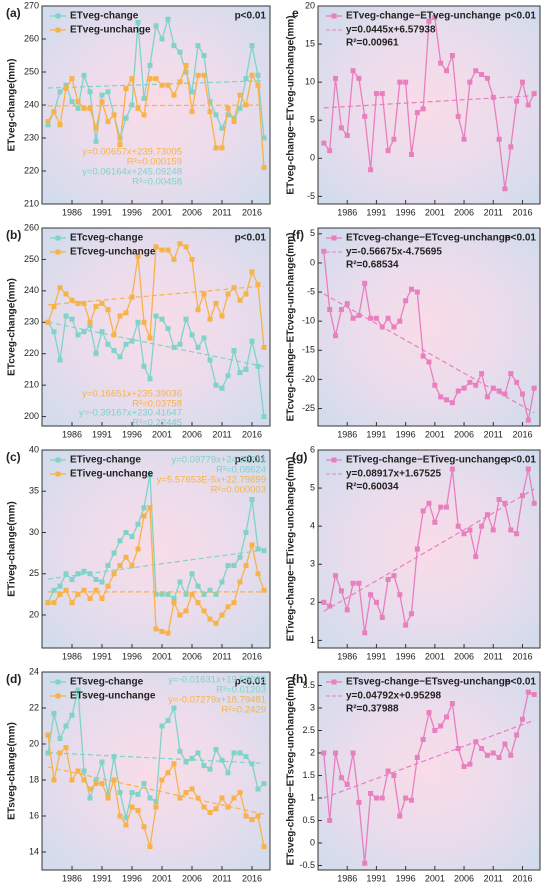  Describe the element at coordinates (157, 423) in the screenshot. I see `fit-r2: R²=0.22445` at that location.